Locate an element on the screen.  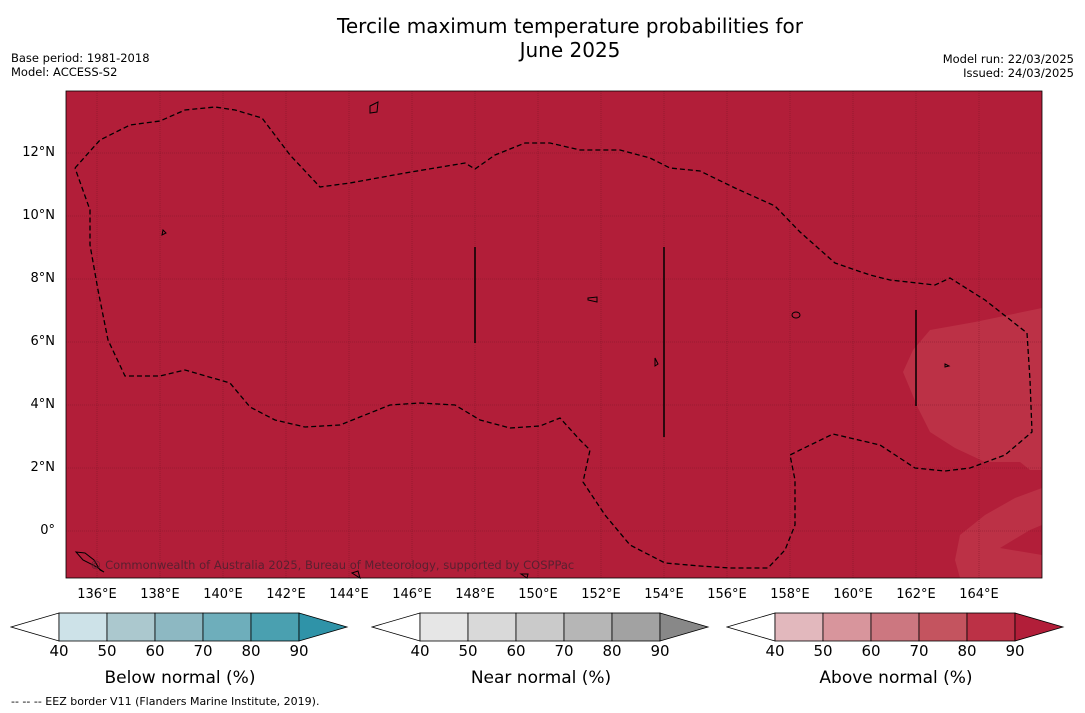
model-name: Model: ACCESS-S2 is located at coordinates (64, 72).